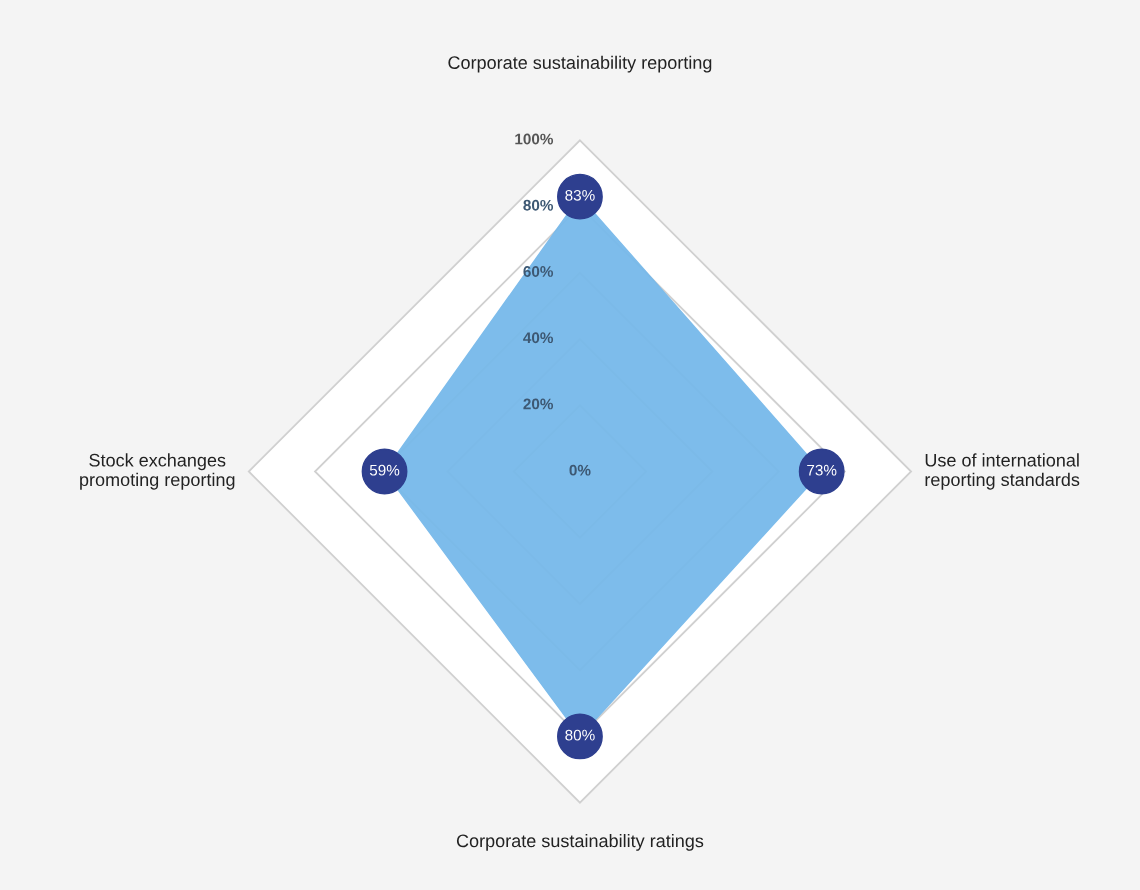  I want to click on spoke-label: Corporate sustainability reporting, so click(580, 64).